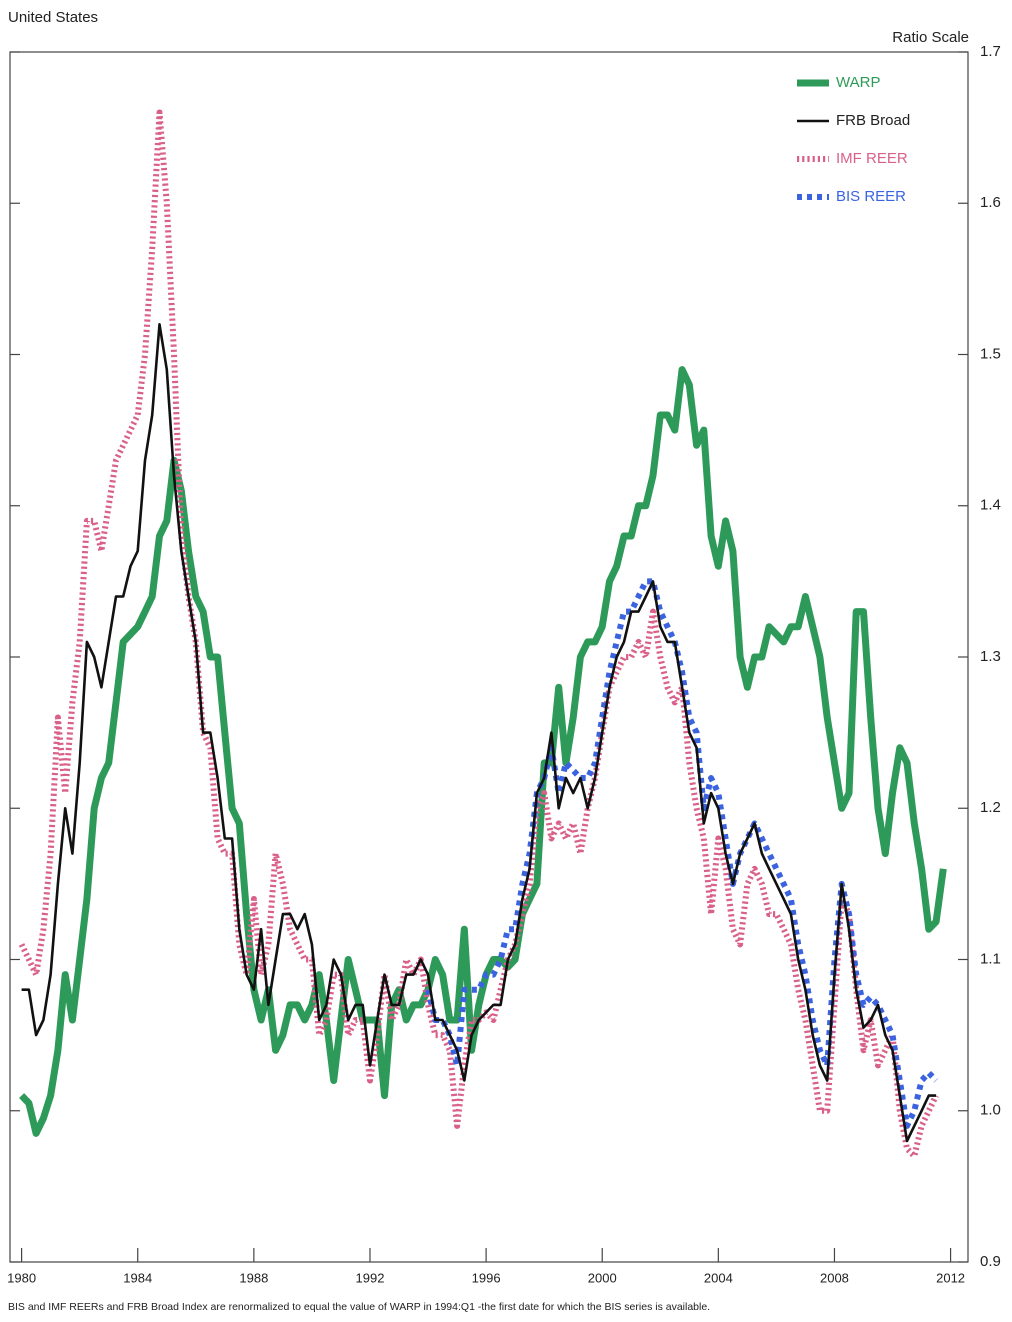 This screenshot has height=1322, width=1012. Describe the element at coordinates (858, 82) in the screenshot. I see `legend-label: WARP` at that location.